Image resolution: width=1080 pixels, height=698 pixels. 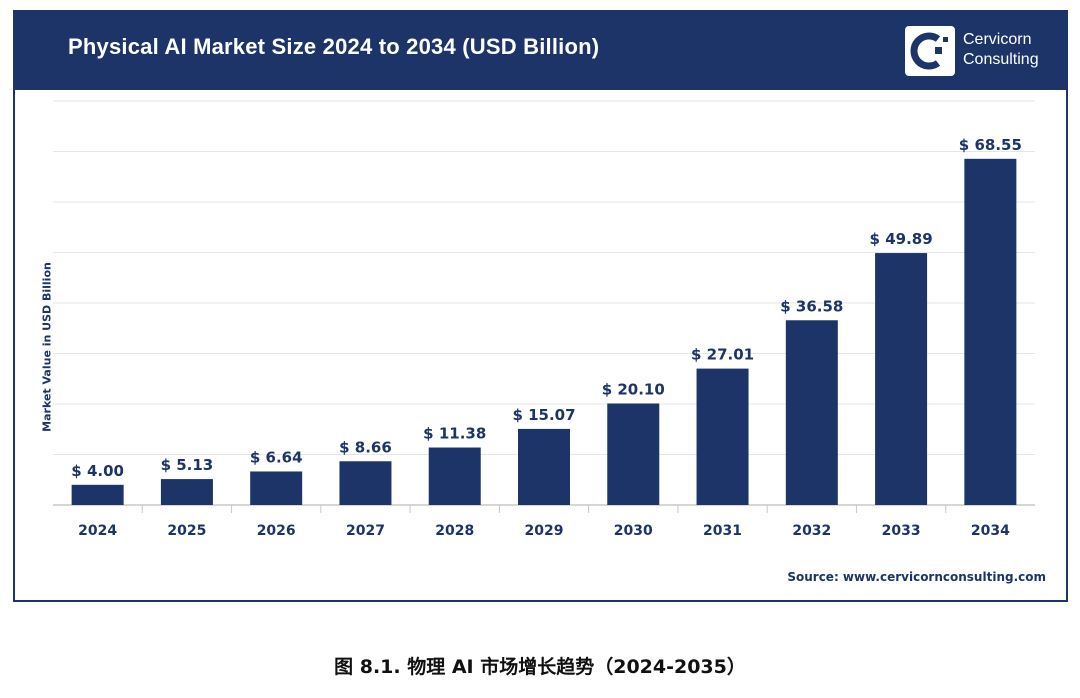 I want to click on data-label-2025: $ 5.13, so click(x=187, y=465).